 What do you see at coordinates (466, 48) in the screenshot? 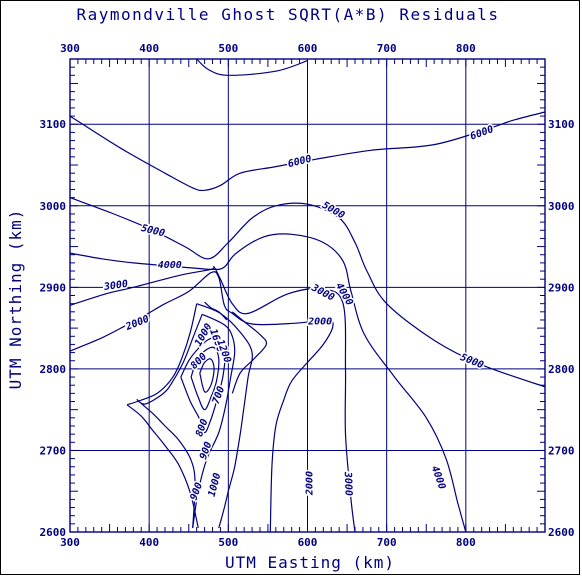
I see `x-tick-label-top: 800` at bounding box center [466, 48].